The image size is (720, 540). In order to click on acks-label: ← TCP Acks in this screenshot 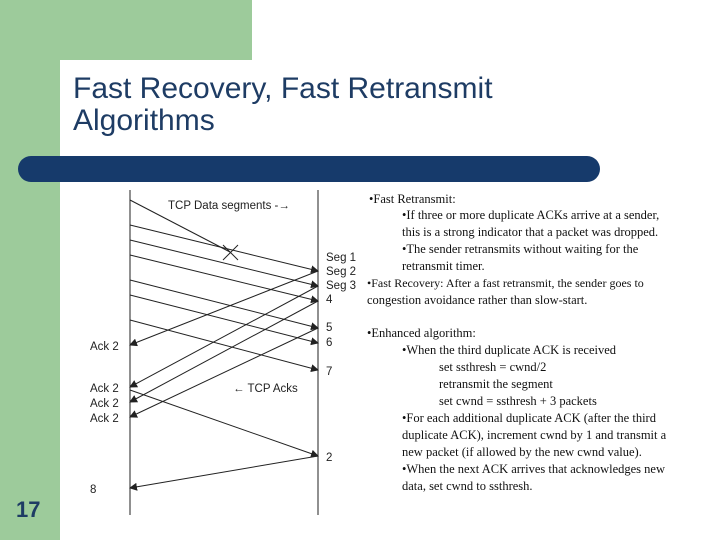, I will do `click(265, 389)`.